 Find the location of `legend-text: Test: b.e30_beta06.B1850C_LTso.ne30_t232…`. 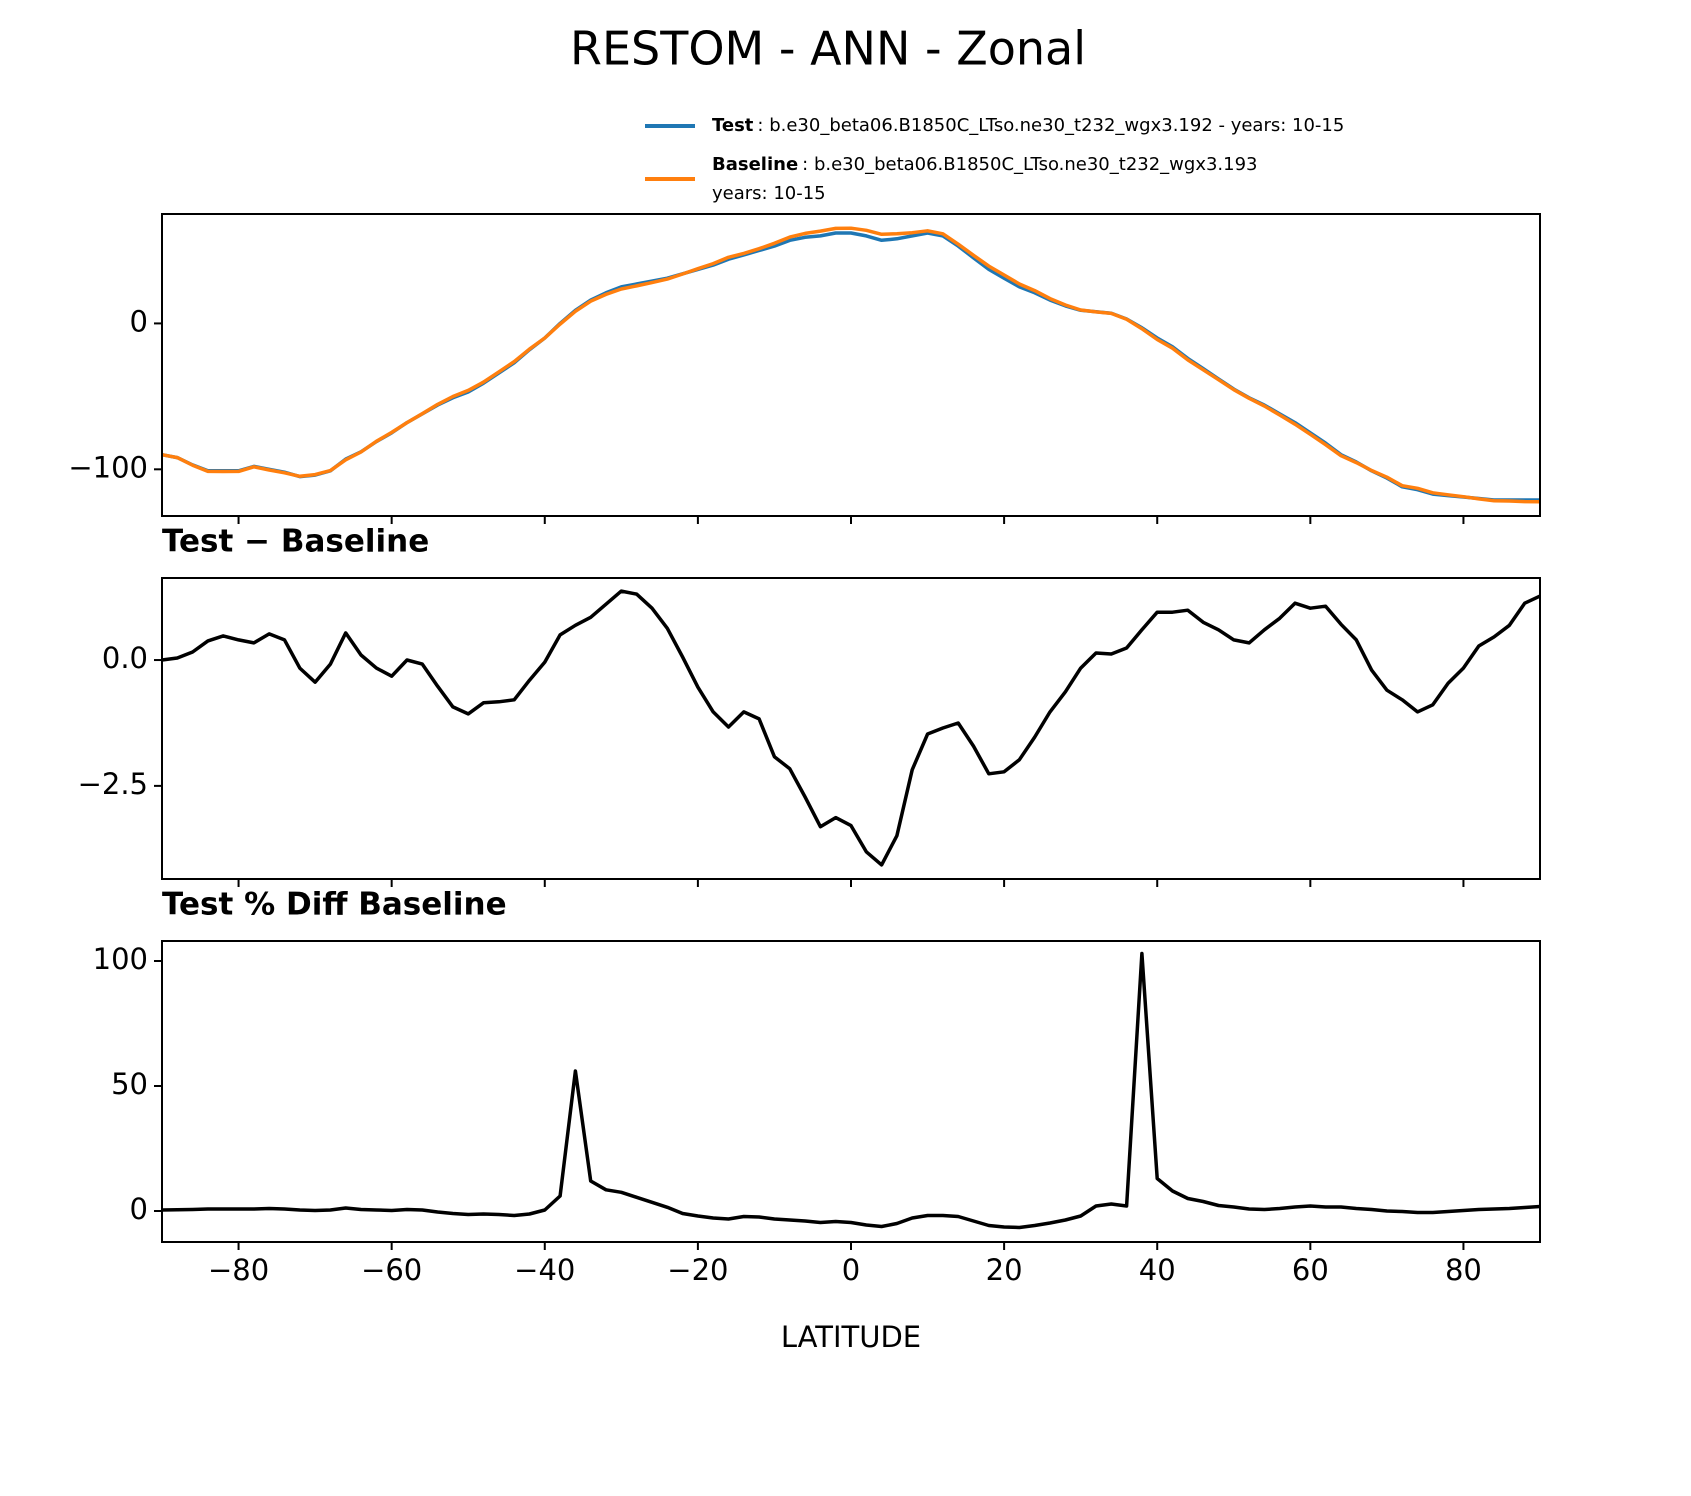

legend-text: Test: b.e30_beta06.B1850C_LTso.ne30_t232… is located at coordinates (1028, 125).